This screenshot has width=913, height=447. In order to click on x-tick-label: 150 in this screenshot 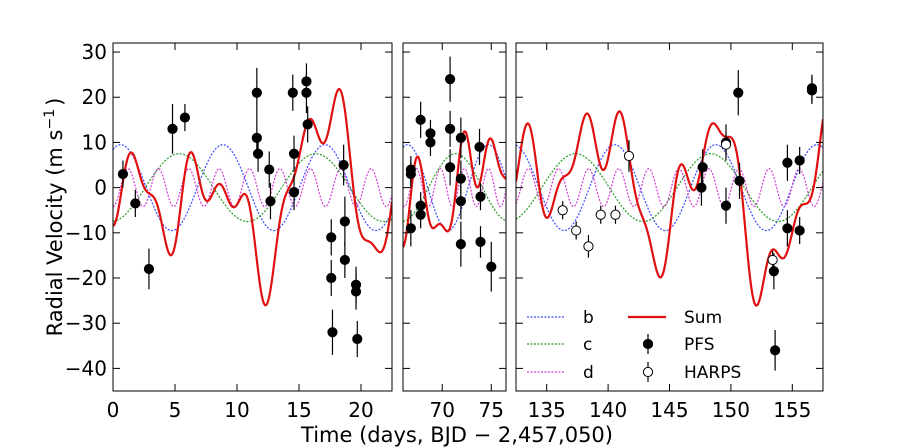, I will do `click(731, 410)`.